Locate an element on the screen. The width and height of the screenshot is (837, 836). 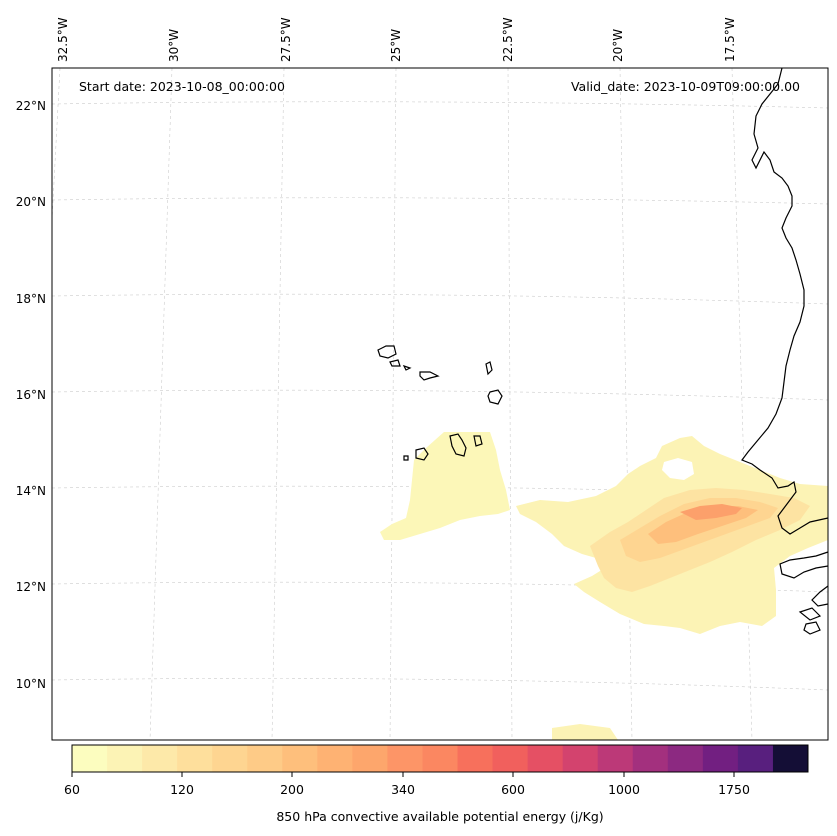
cape-verde-brava is located at coordinates (406, 458).